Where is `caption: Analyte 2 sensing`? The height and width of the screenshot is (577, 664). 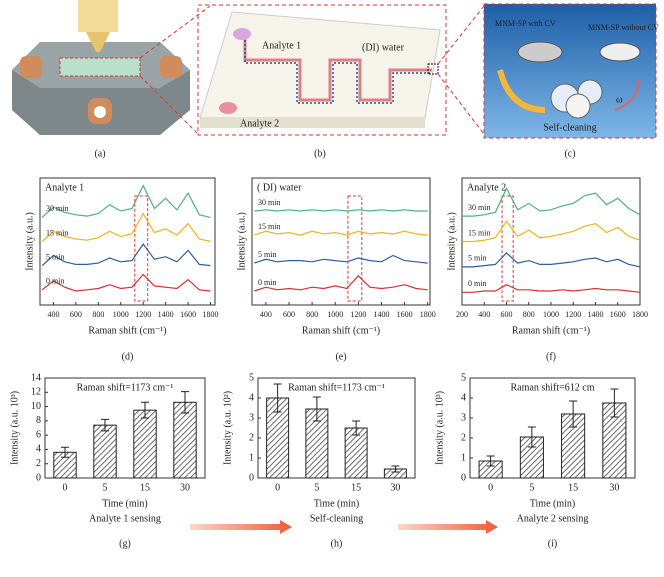 caption: Analyte 2 sensing is located at coordinates (553, 518).